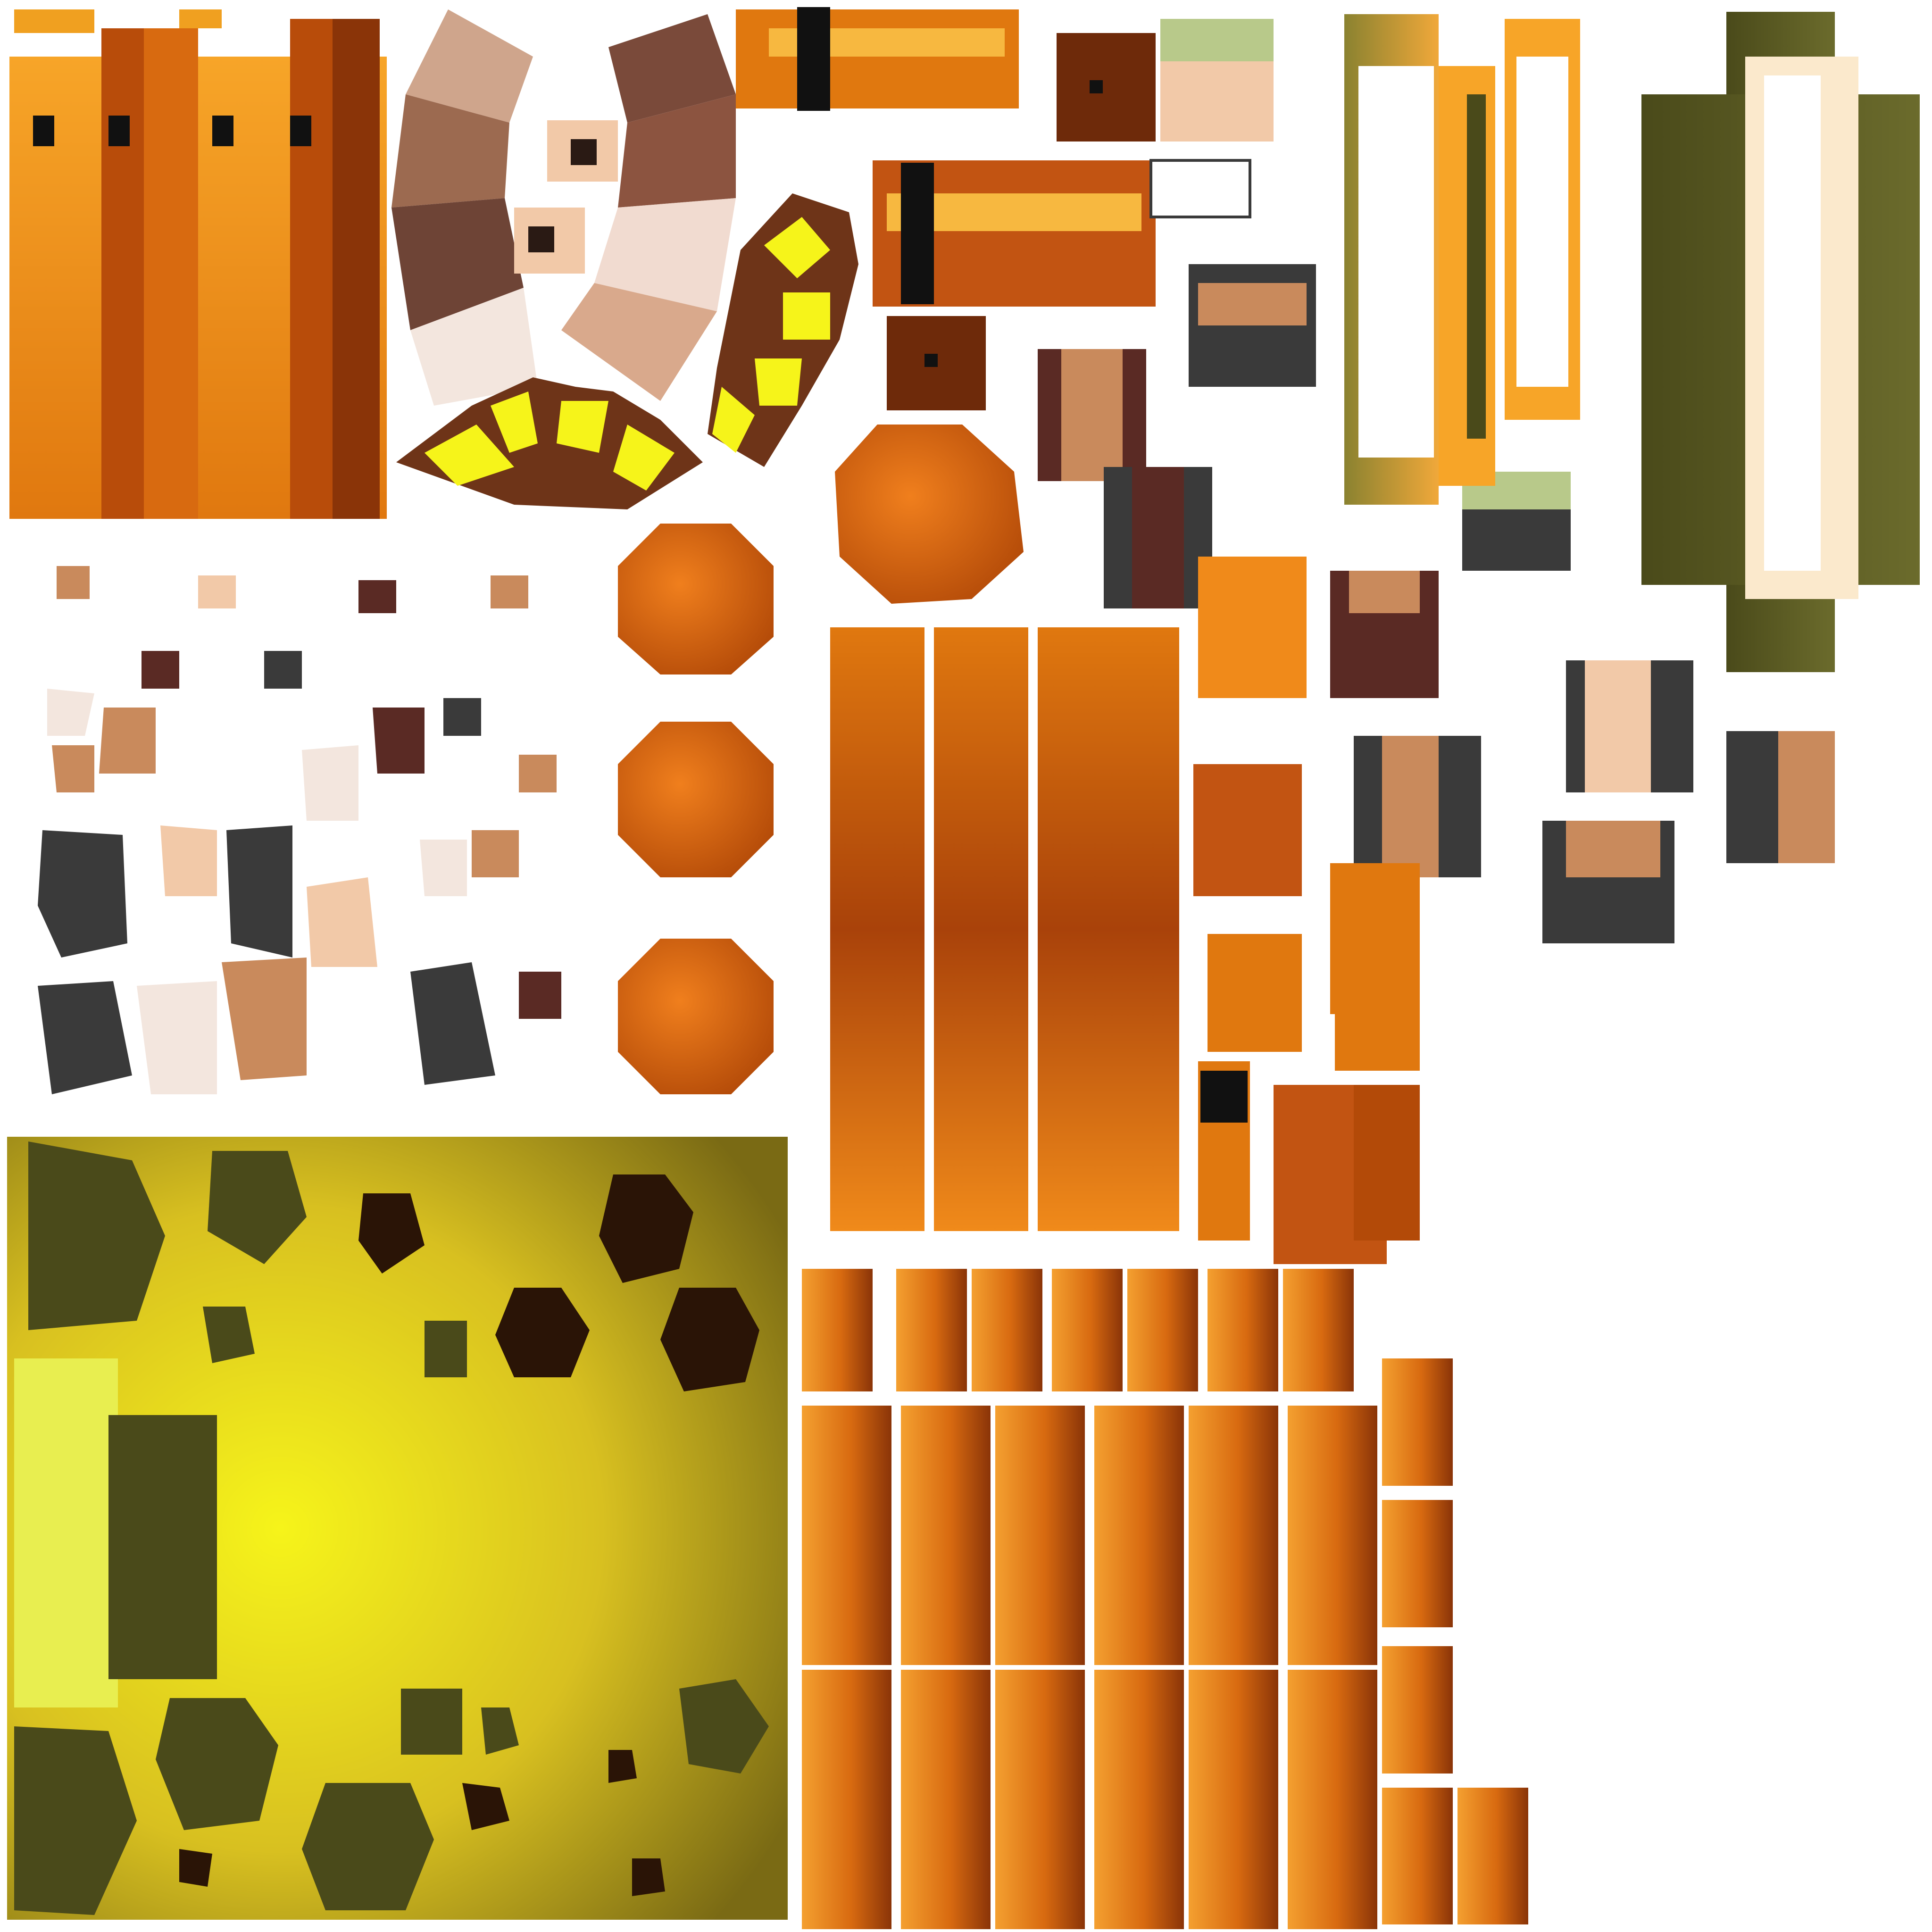 Image resolution: width=1932 pixels, height=1932 pixels. Describe the element at coordinates (946, 209) in the screenshot. I see `barrel-cylinders` at that location.